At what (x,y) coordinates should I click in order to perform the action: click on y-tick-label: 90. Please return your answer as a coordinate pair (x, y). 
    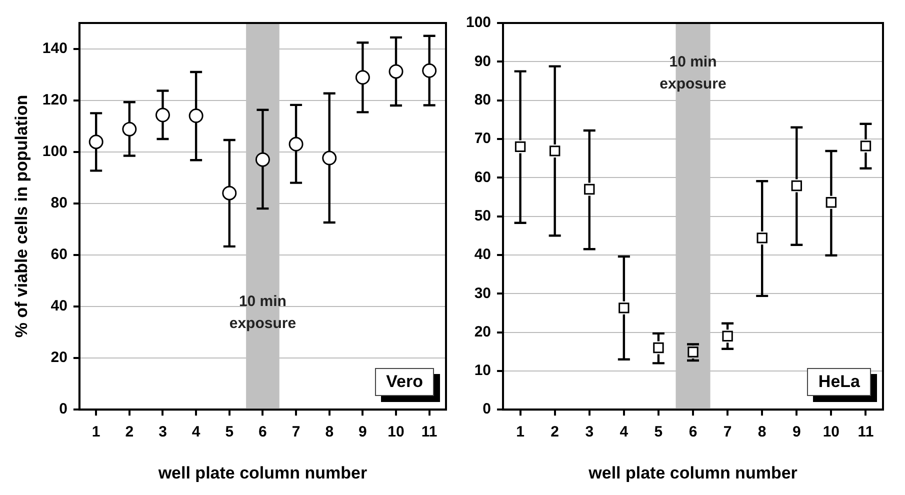
    Looking at the image, I should click on (483, 61).